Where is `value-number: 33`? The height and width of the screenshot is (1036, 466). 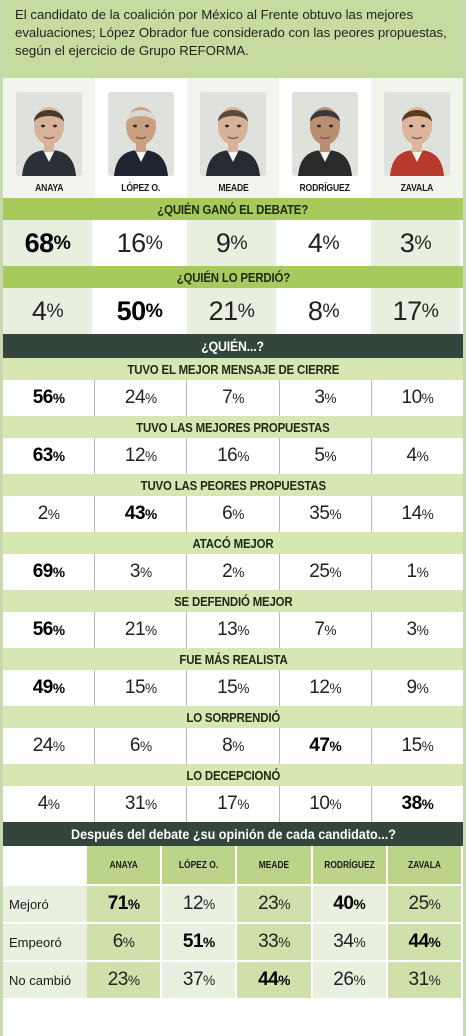 value-number: 33 is located at coordinates (268, 941).